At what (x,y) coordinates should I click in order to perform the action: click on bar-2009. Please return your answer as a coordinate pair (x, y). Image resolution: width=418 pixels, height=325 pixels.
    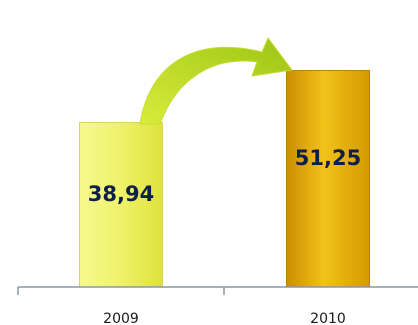
    Looking at the image, I should click on (121, 205).